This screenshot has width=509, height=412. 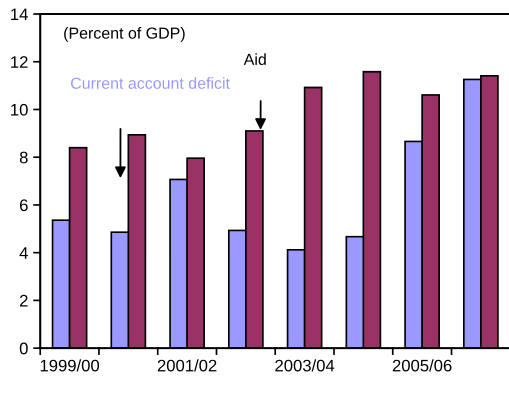 What do you see at coordinates (24, 300) in the screenshot?
I see `y-tick-label: 2` at bounding box center [24, 300].